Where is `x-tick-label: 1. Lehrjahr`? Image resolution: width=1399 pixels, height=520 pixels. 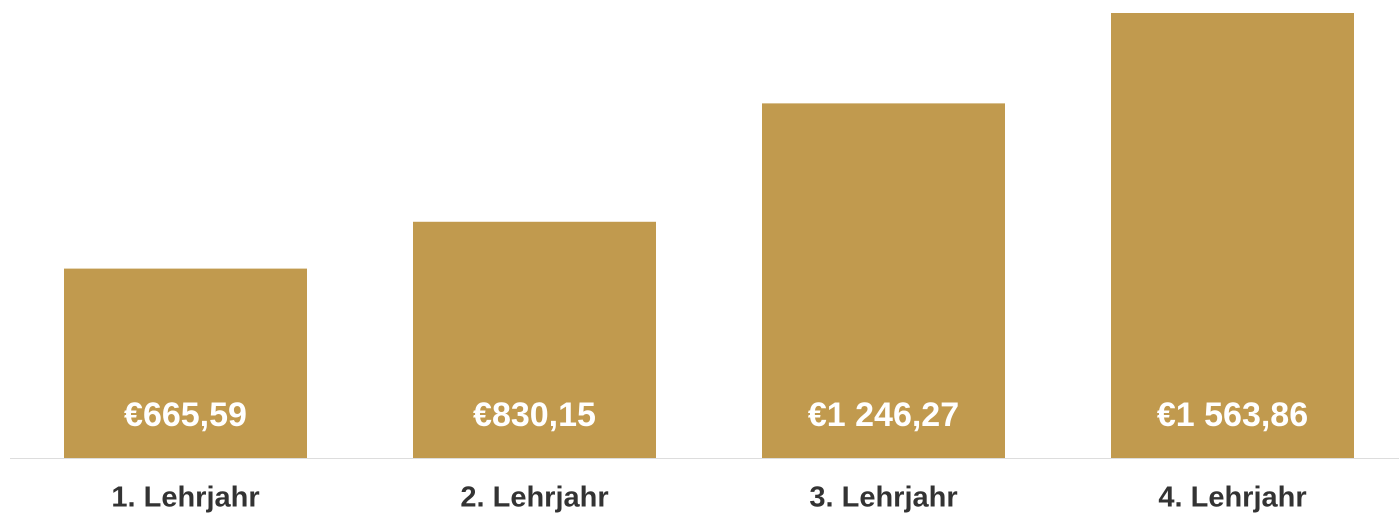 x-tick-label: 1. Lehrjahr is located at coordinates (185, 498).